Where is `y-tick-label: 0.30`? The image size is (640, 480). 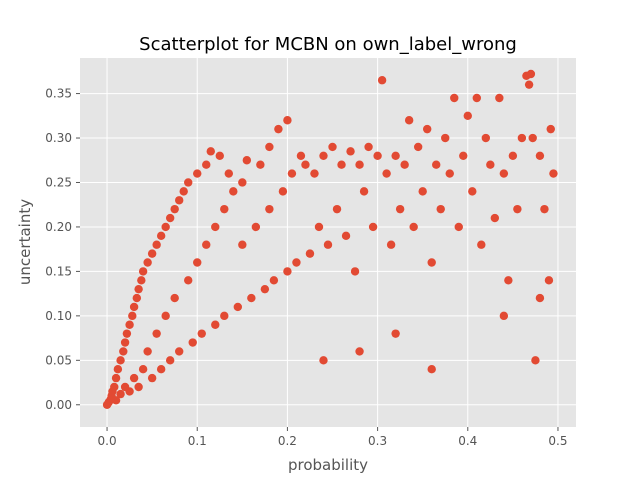
y-tick-label: 0.30 is located at coordinates (58, 138).